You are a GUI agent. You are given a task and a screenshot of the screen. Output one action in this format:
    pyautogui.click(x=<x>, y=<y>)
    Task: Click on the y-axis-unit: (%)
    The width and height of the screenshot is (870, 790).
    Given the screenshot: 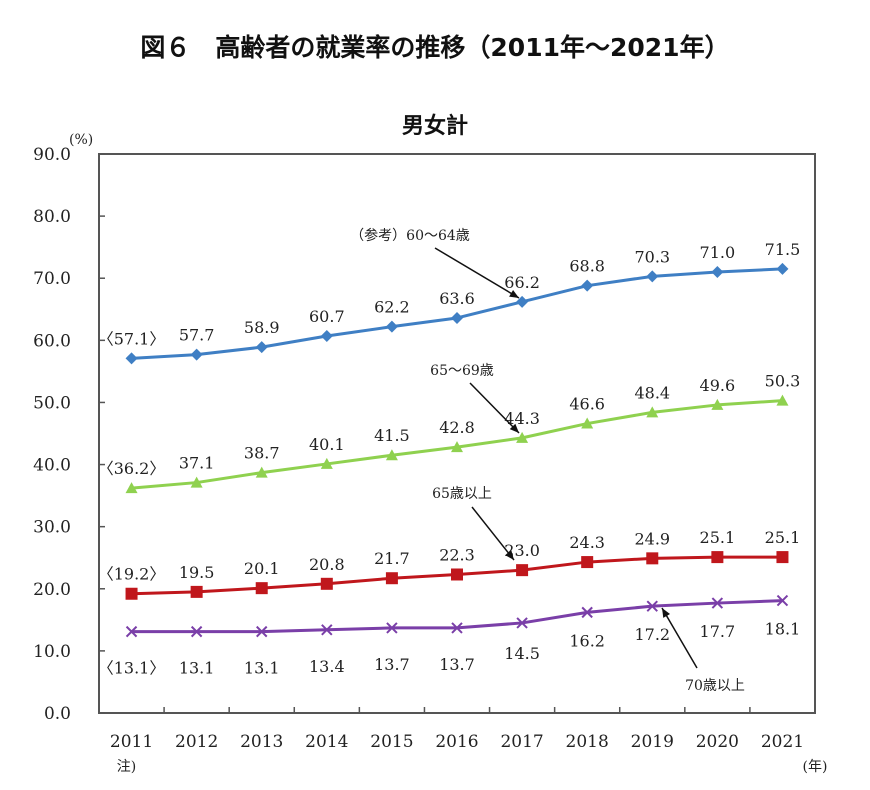 What is the action you would take?
    pyautogui.click(x=81, y=140)
    